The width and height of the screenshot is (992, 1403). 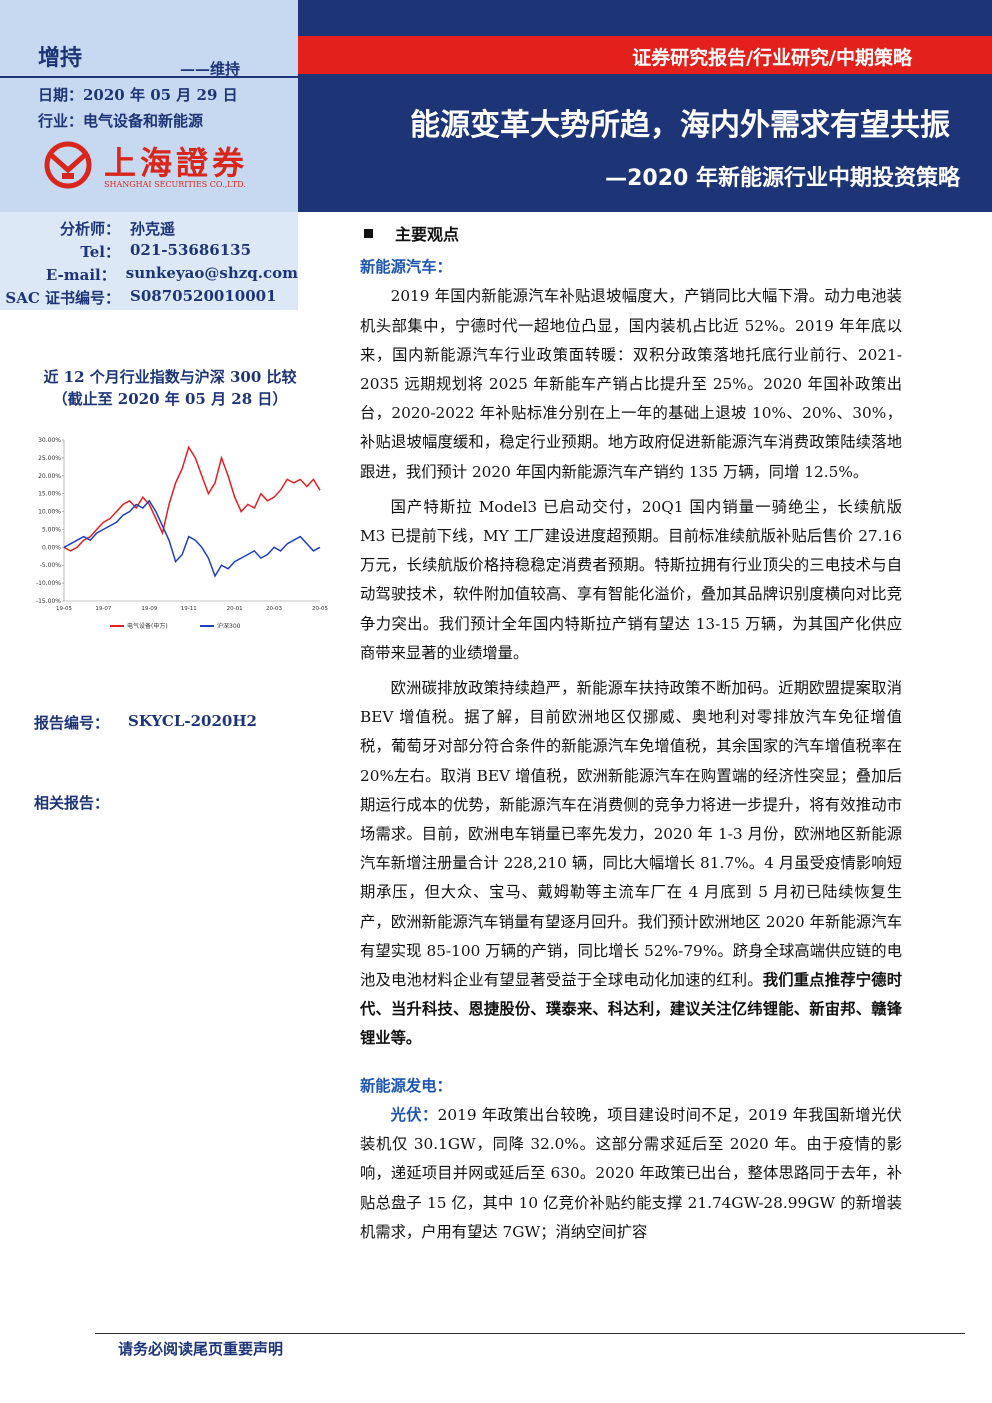 I want to click on analyst-row: Tel： 021-53686135, so click(x=149, y=252).